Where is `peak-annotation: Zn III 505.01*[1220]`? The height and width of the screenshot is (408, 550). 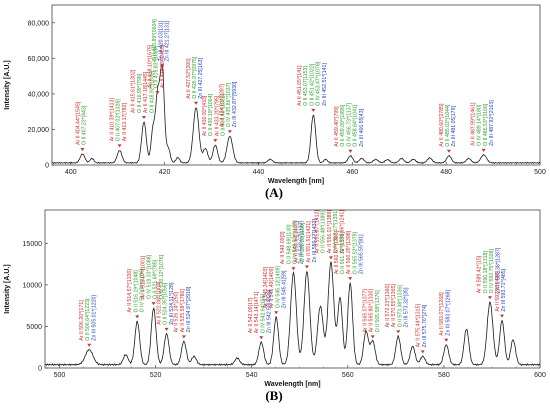
peak-annotation: Zn III 505.01*[1220] is located at coordinates (94, 318).